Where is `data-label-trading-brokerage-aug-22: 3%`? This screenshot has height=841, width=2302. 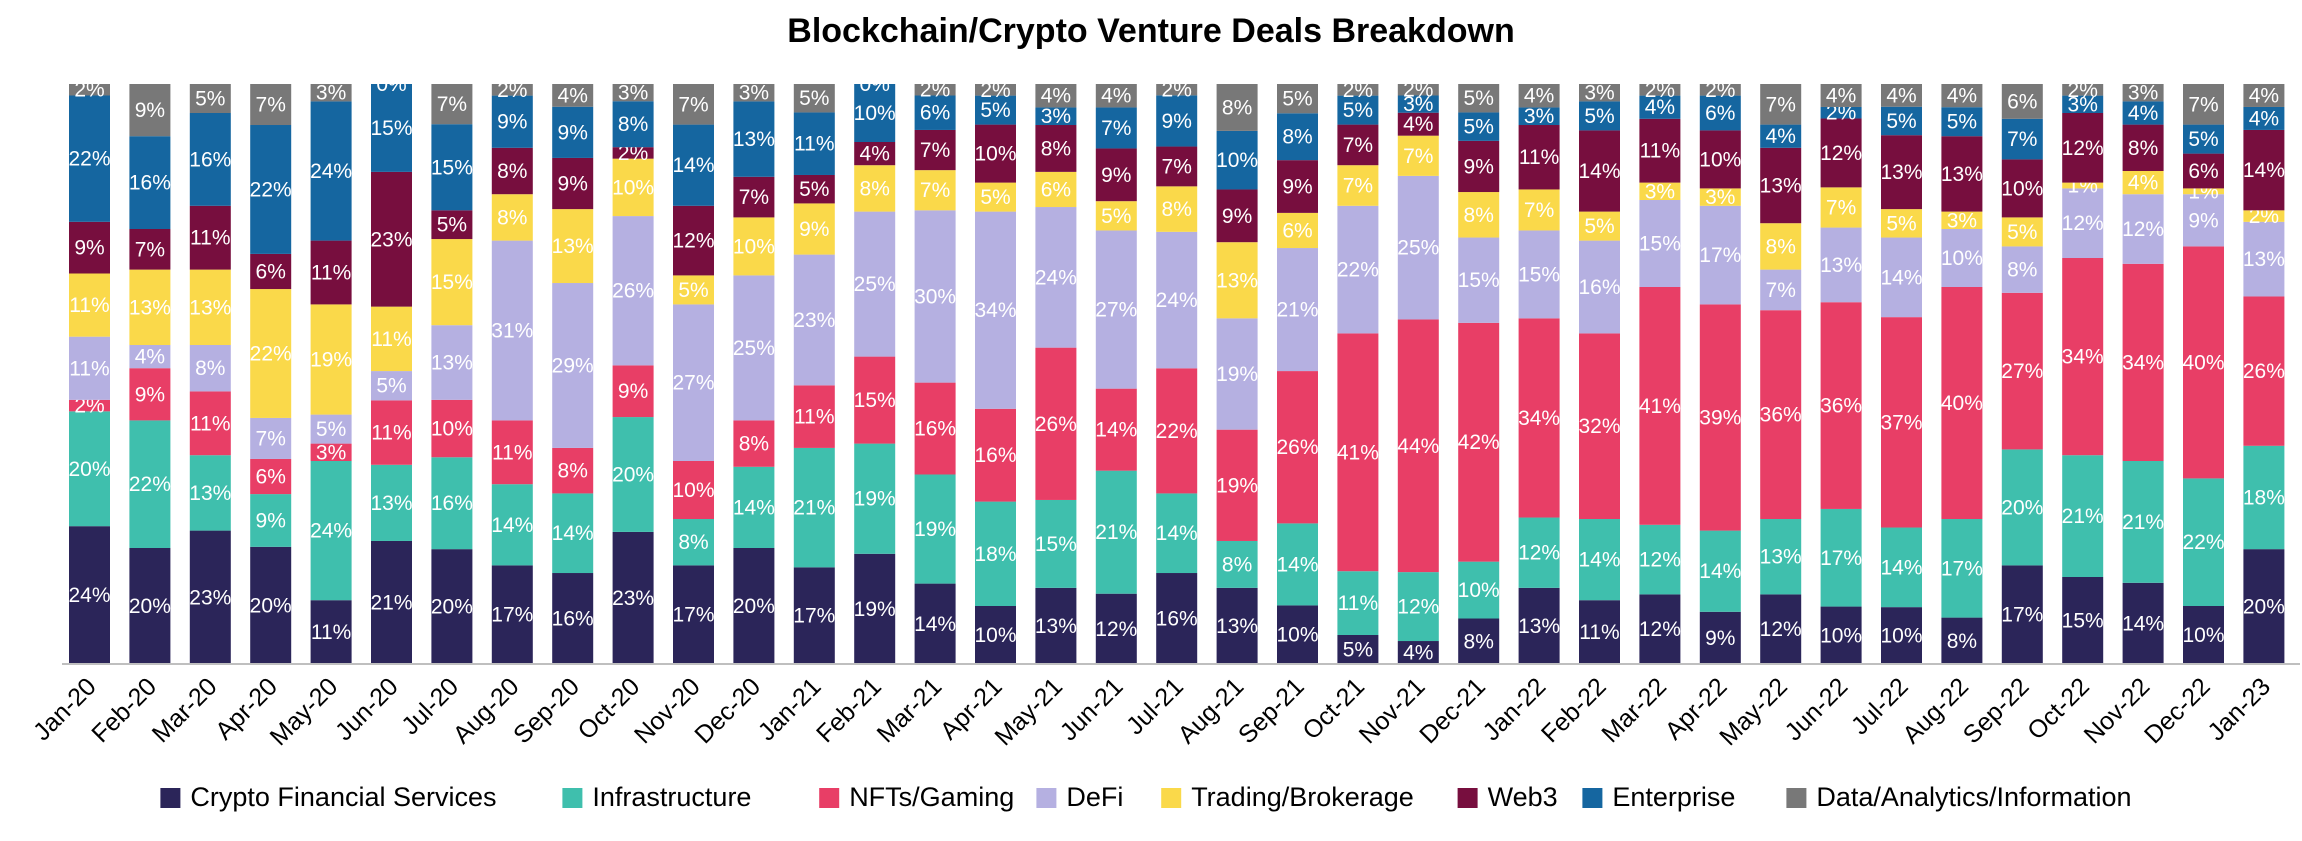
data-label-trading-brokerage-aug-22: 3% is located at coordinates (1962, 220).